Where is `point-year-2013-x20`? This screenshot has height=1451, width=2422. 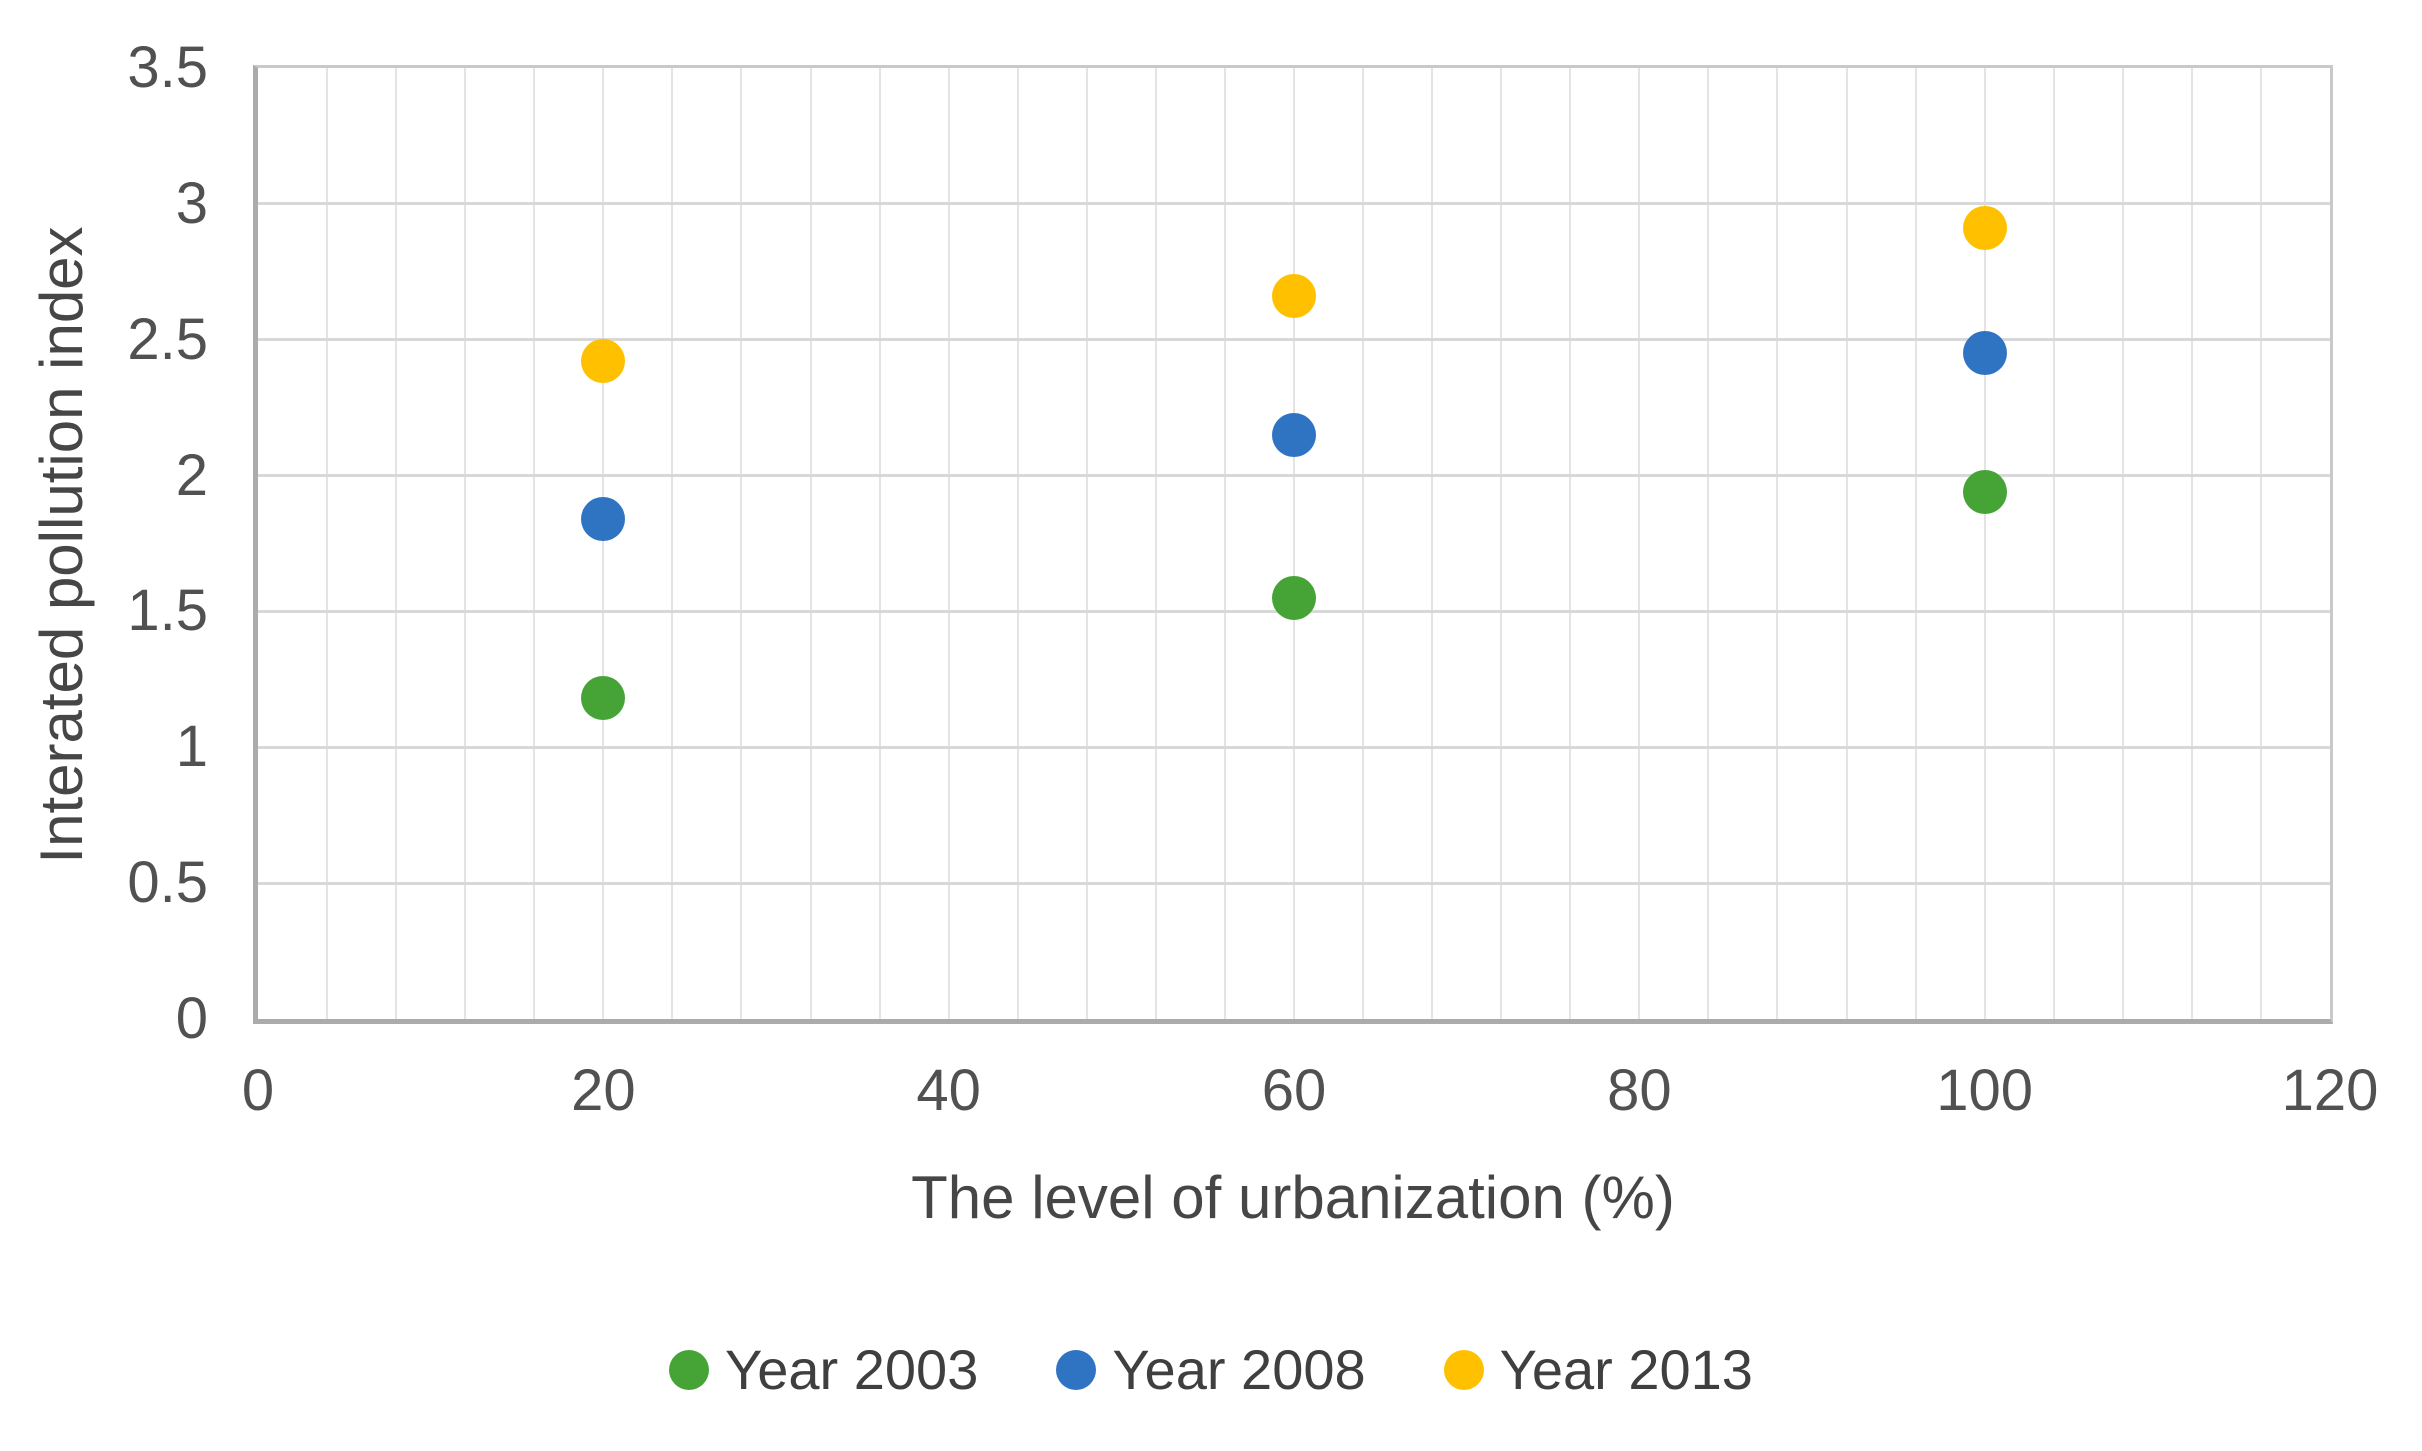
point-year-2013-x20 is located at coordinates (603, 361).